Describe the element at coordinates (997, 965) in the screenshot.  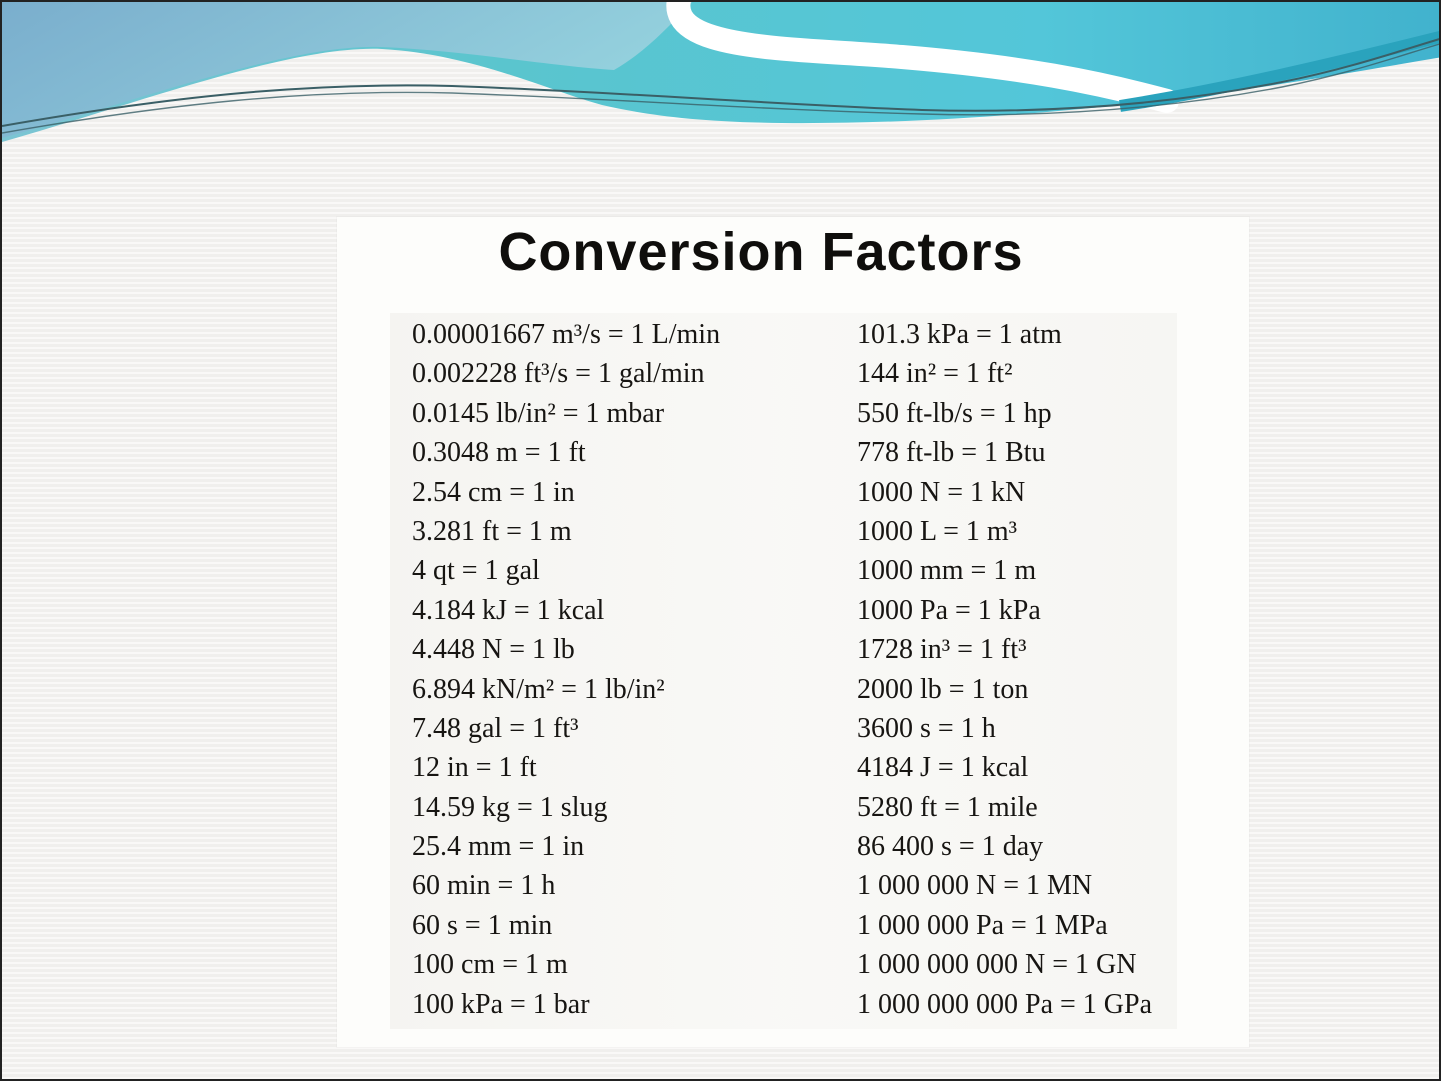
I see `conversion-row: 1 000 000 000 N = 1 GN` at that location.